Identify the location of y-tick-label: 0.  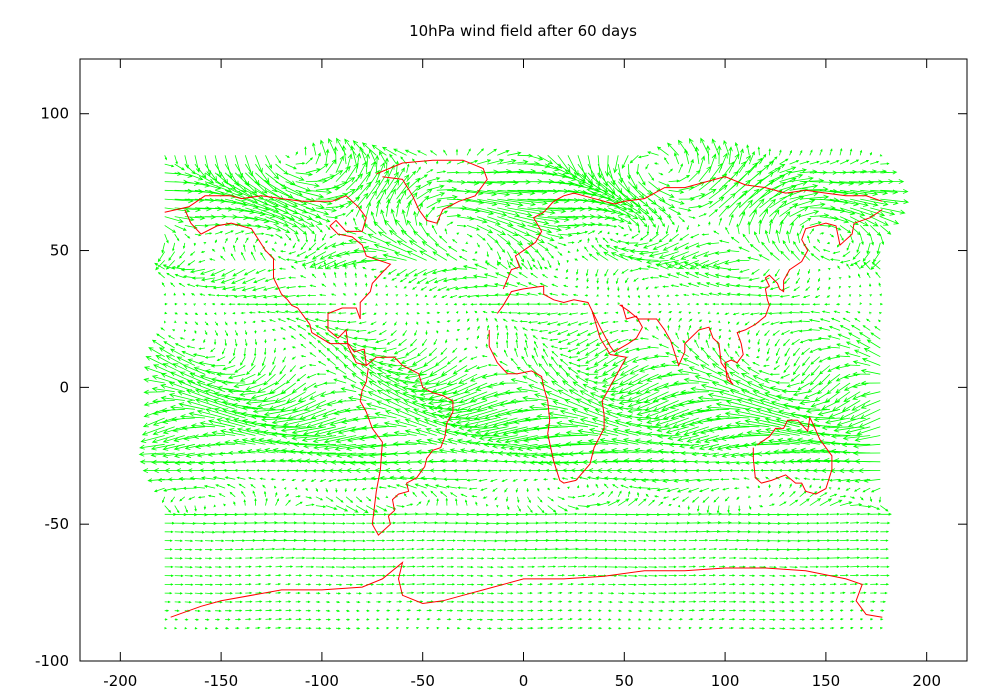
(64, 387).